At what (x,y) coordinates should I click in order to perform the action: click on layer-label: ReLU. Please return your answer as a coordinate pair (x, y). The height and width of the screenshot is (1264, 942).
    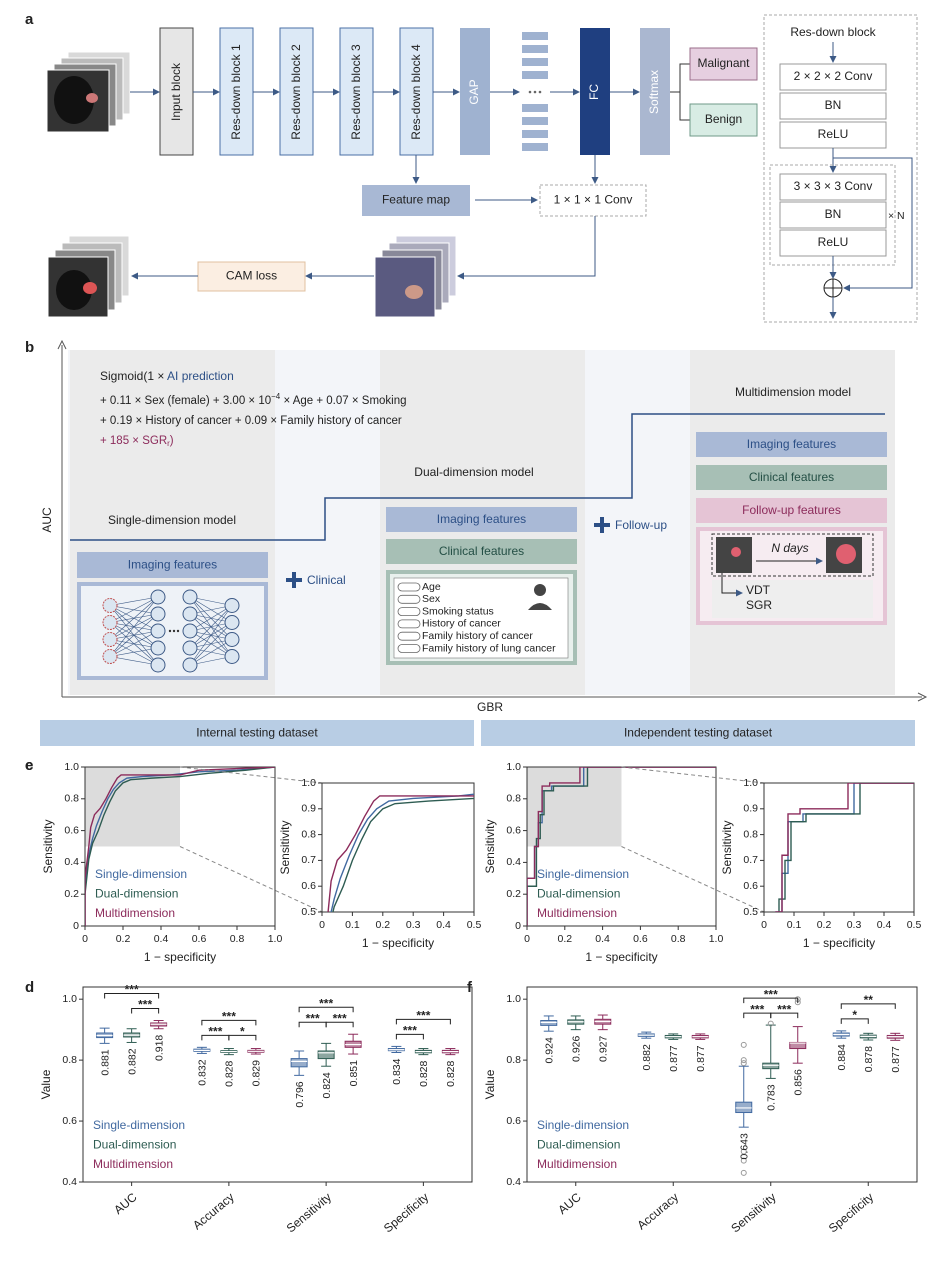
    Looking at the image, I should click on (833, 134).